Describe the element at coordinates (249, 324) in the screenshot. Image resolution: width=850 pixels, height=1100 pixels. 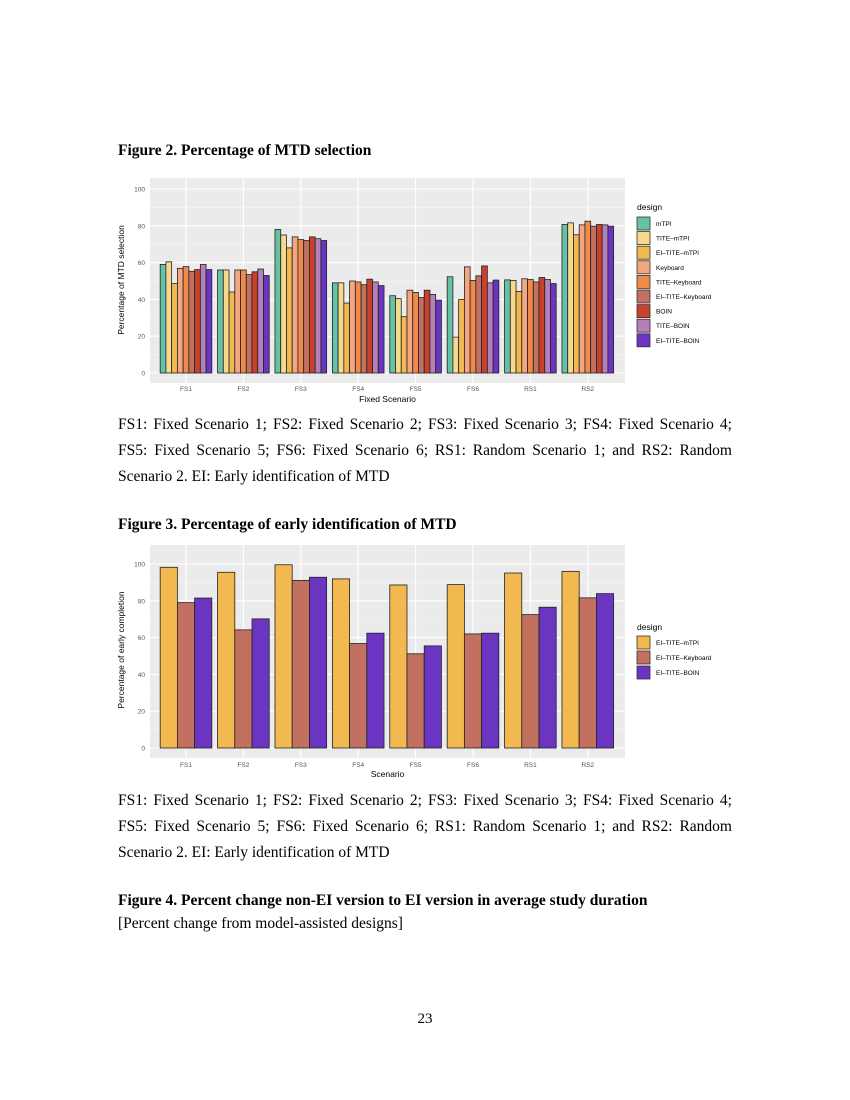
I see `bar-fs2-ei-tite-keyboard` at that location.